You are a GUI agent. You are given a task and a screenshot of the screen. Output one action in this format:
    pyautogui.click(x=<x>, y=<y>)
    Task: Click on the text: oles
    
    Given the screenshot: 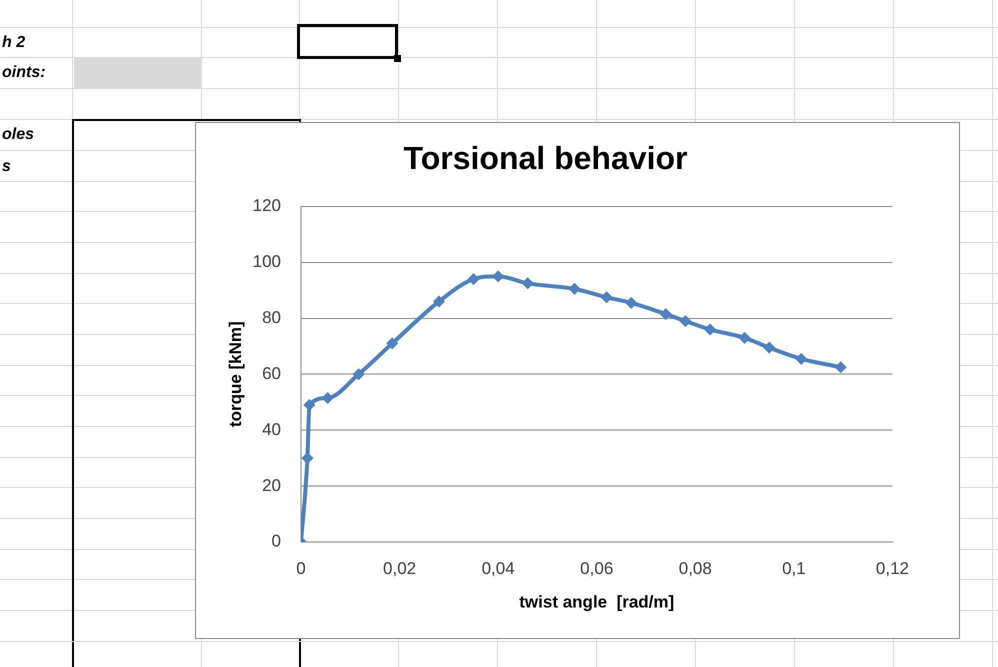 What is the action you would take?
    pyautogui.click(x=18, y=135)
    